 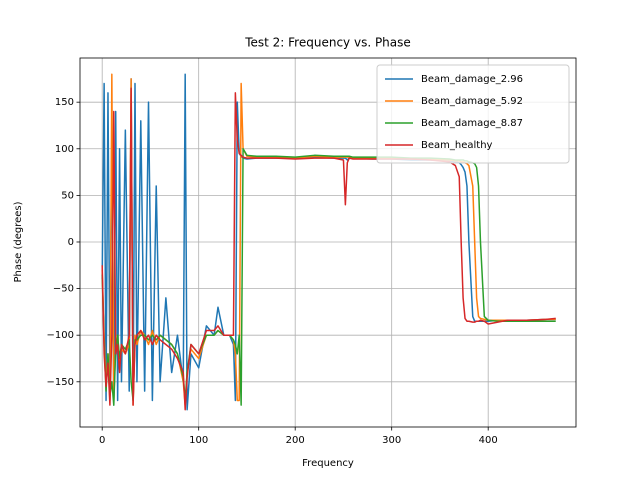 What do you see at coordinates (391, 440) in the screenshot?
I see `x-tick-label: 300` at bounding box center [391, 440].